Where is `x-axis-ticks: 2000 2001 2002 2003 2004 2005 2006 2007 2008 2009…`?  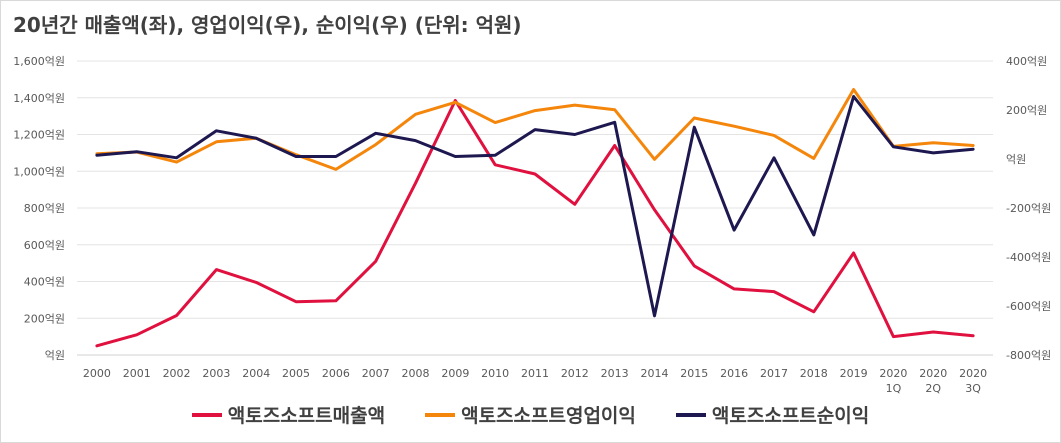
x-axis-ticks: 2000 2001 2002 2003 2004 2005 2006 2007 2008 2009… is located at coordinates (535, 381).